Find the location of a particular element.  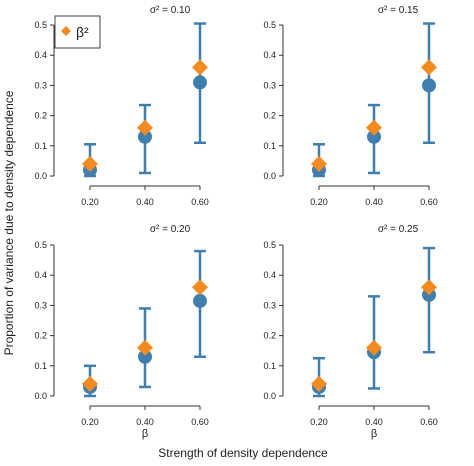

panel-title: σ² = 0.25 is located at coordinates (398, 229).